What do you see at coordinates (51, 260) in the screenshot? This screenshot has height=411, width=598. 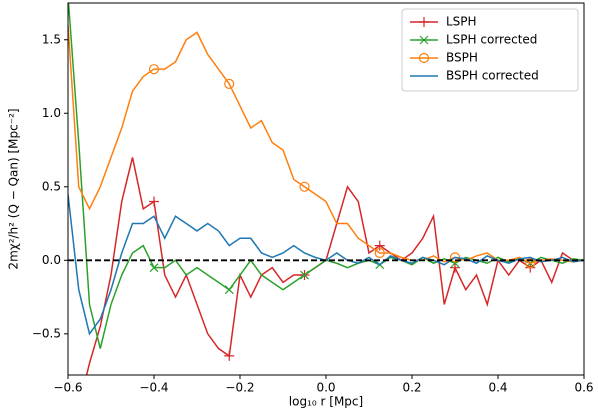 I see `y-tick-label: 0.0` at bounding box center [51, 260].